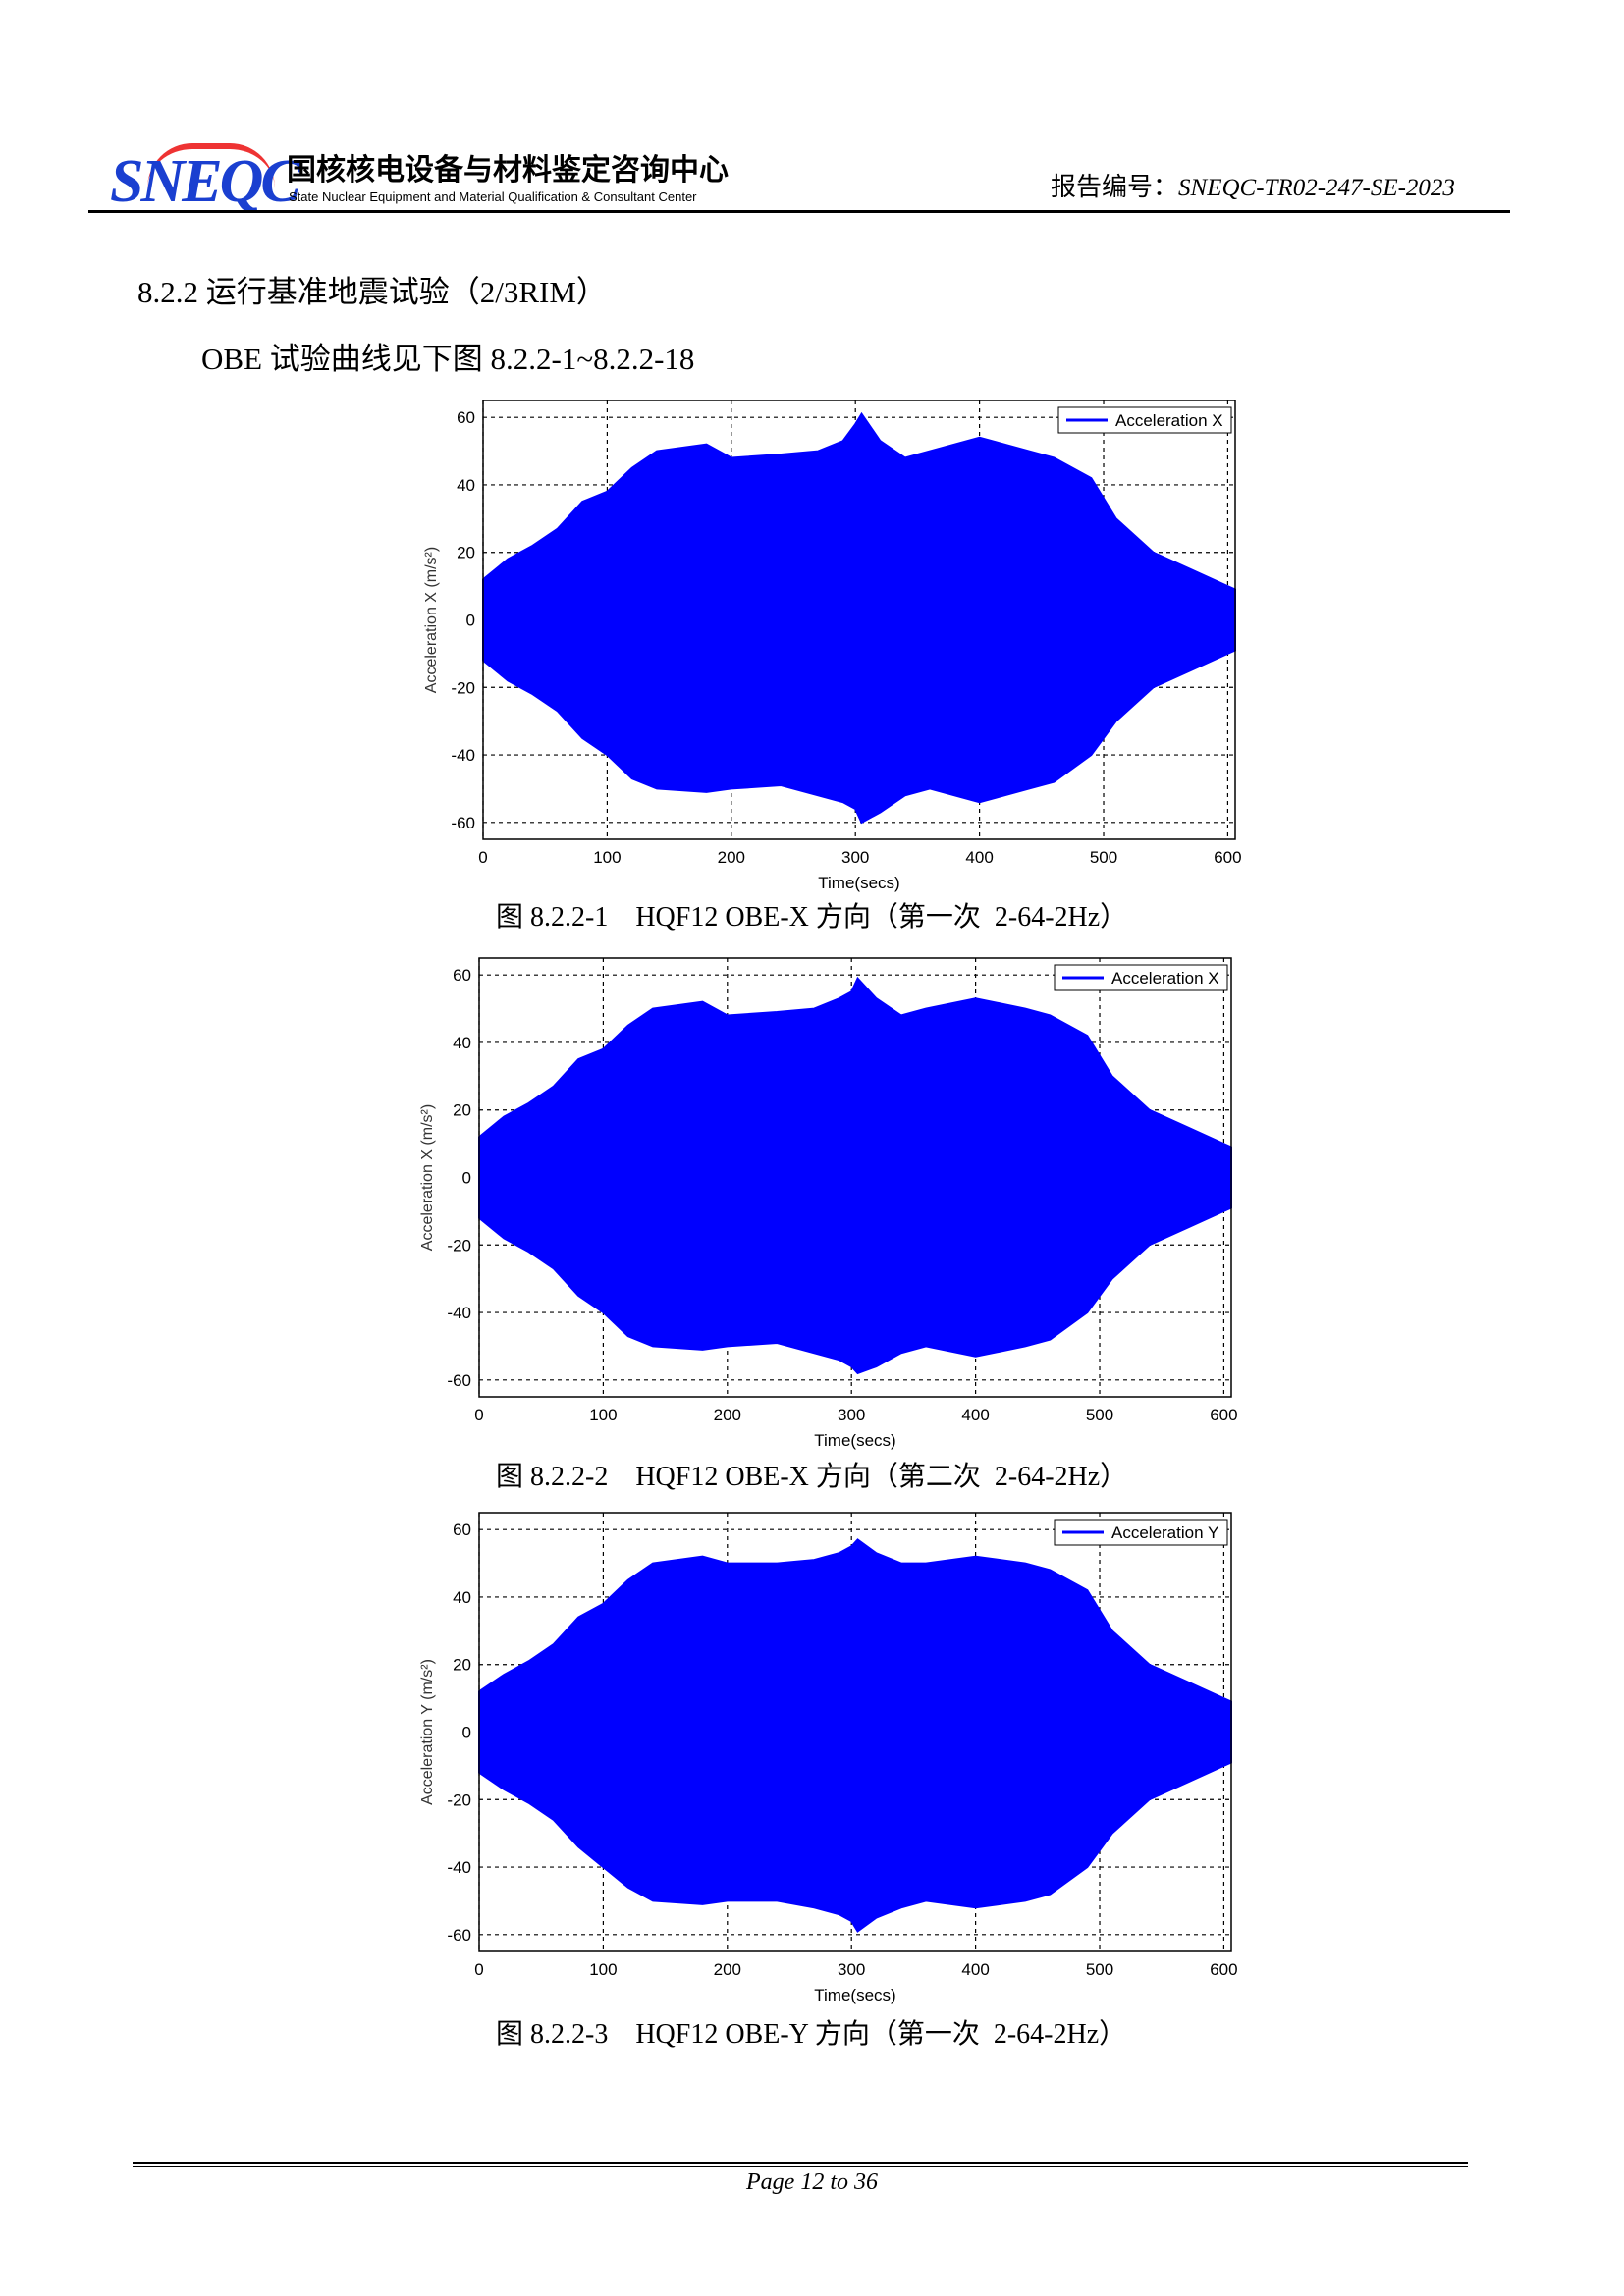 The width and height of the screenshot is (1624, 2296). What do you see at coordinates (812, 2182) in the screenshot?
I see `page-number: Page 12 to 36` at bounding box center [812, 2182].